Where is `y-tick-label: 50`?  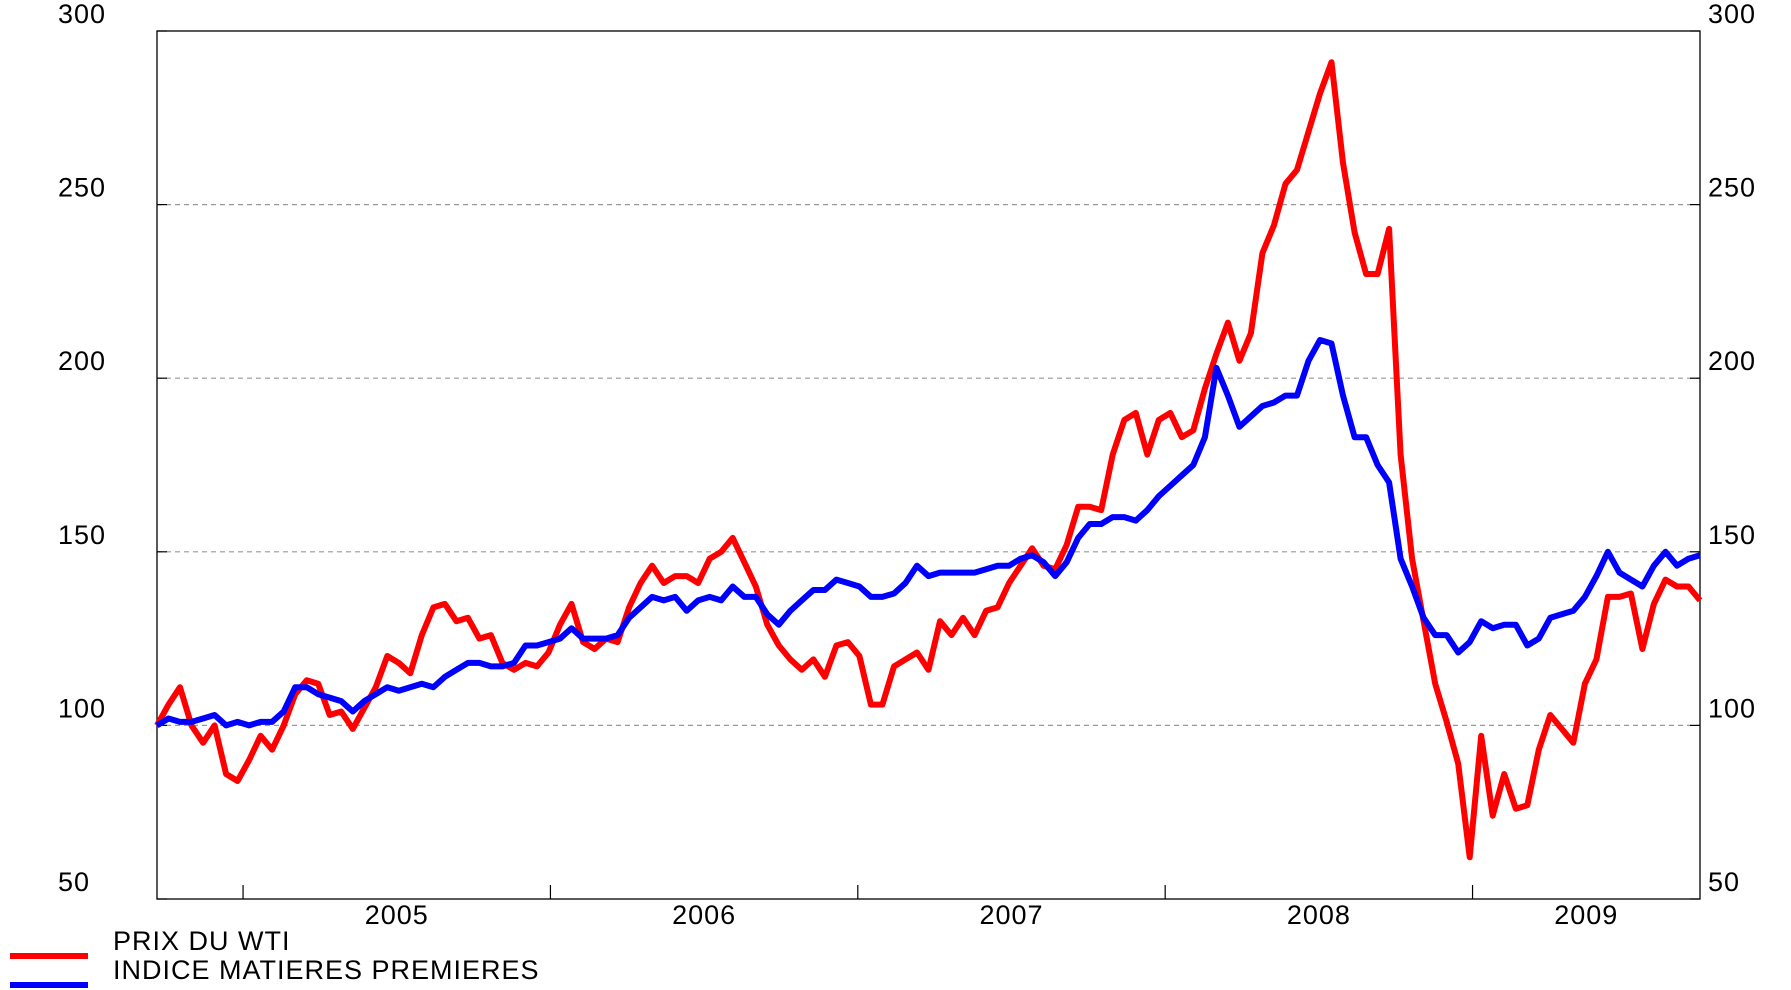
y-tick-label: 50 is located at coordinates (74, 882).